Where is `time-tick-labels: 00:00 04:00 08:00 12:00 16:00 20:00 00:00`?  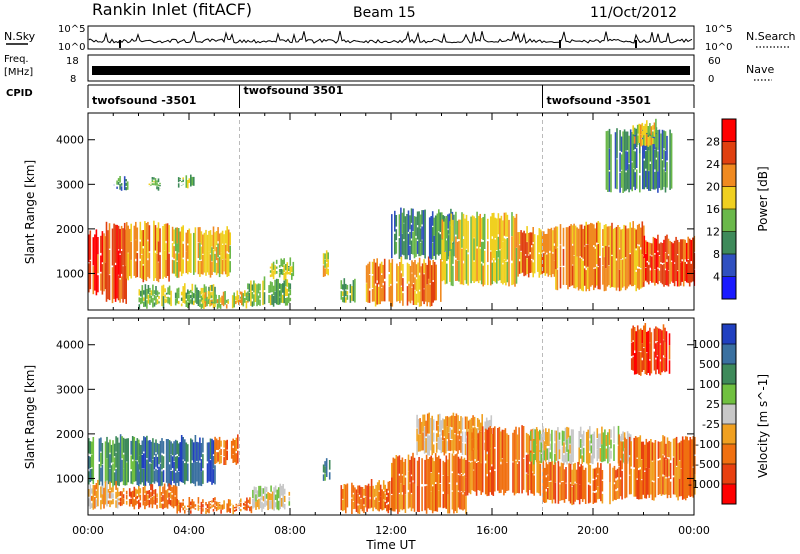
time-tick-labels: 00:00 04:00 08:00 12:00 16:00 20:00 00:00 is located at coordinates (391, 530).